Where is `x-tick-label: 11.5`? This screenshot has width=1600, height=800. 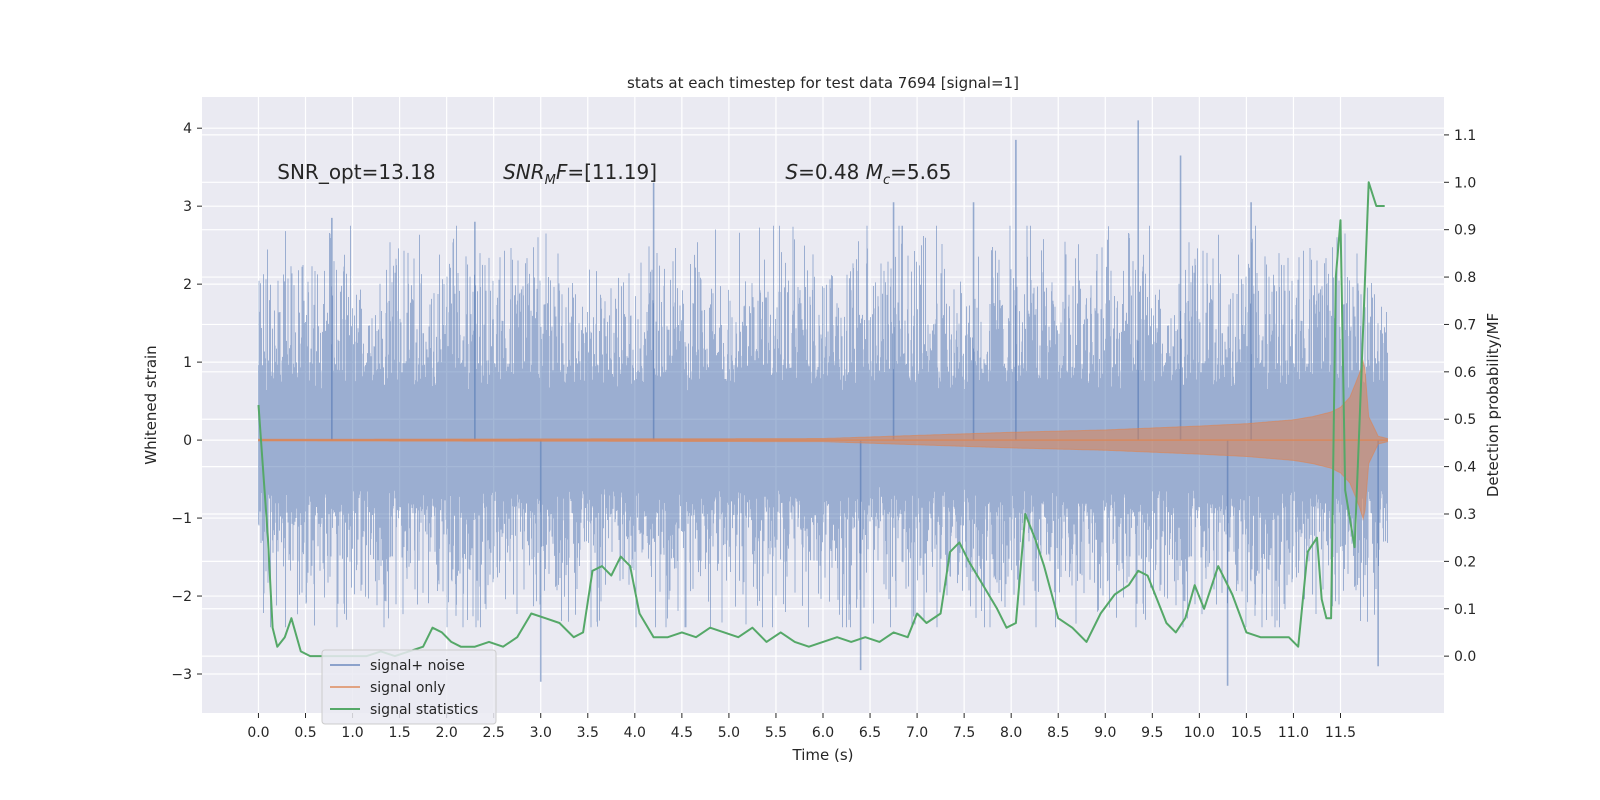 x-tick-label: 11.5 is located at coordinates (1340, 733).